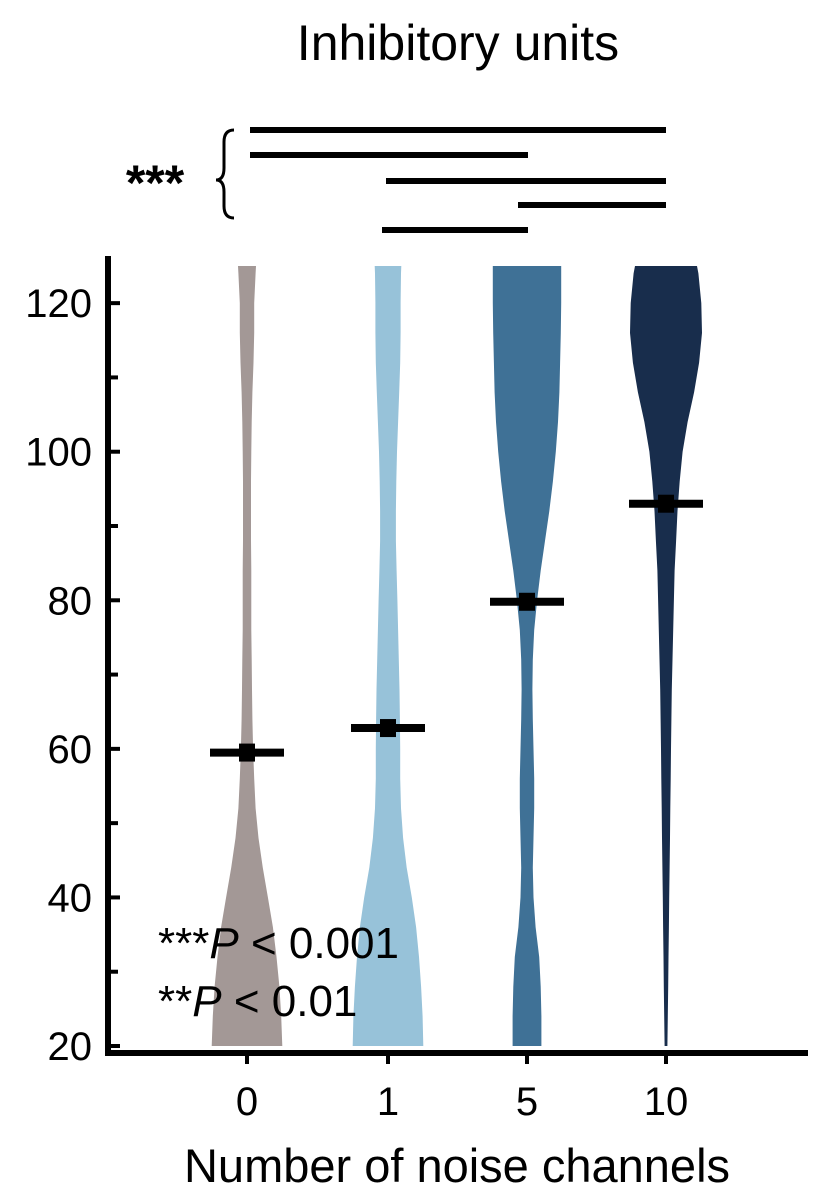  Describe the element at coordinates (278, 972) in the screenshot. I see `p-value-annotations: ***P < 0.001 **P < 0.01` at that location.